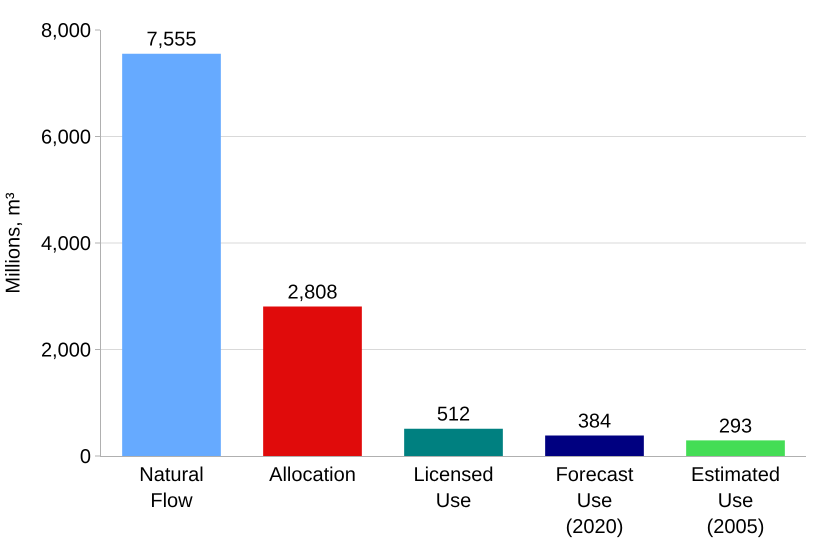 This screenshot has width=826, height=550. Describe the element at coordinates (453, 488) in the screenshot. I see `x-tick-label: Licensed Use` at that location.